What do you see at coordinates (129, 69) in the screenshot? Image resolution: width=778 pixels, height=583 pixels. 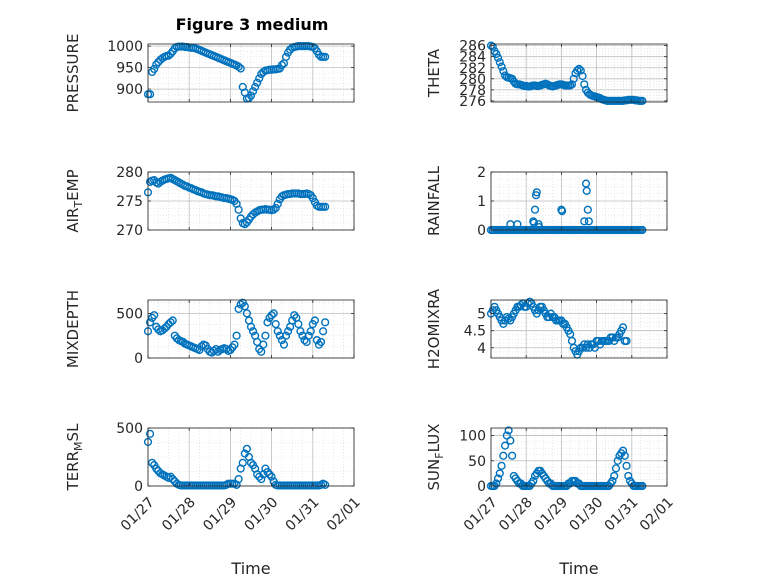 I see `y-tick-label: 950` at bounding box center [129, 69].